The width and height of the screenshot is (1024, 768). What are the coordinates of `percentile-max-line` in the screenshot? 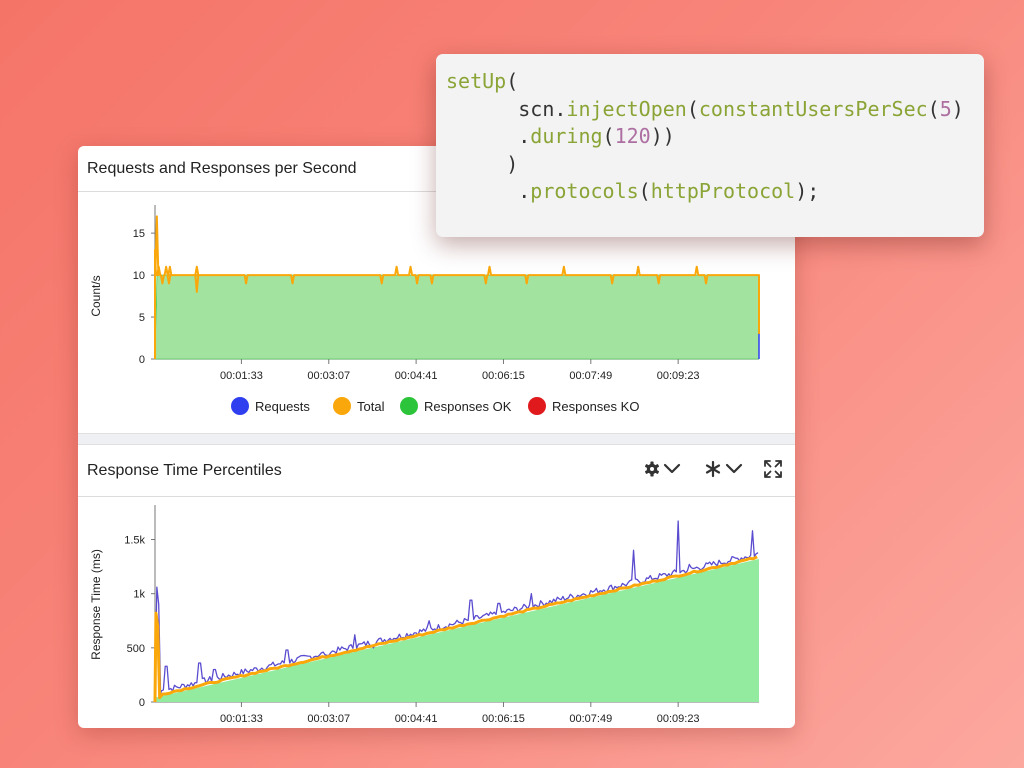 It's located at (456, 607).